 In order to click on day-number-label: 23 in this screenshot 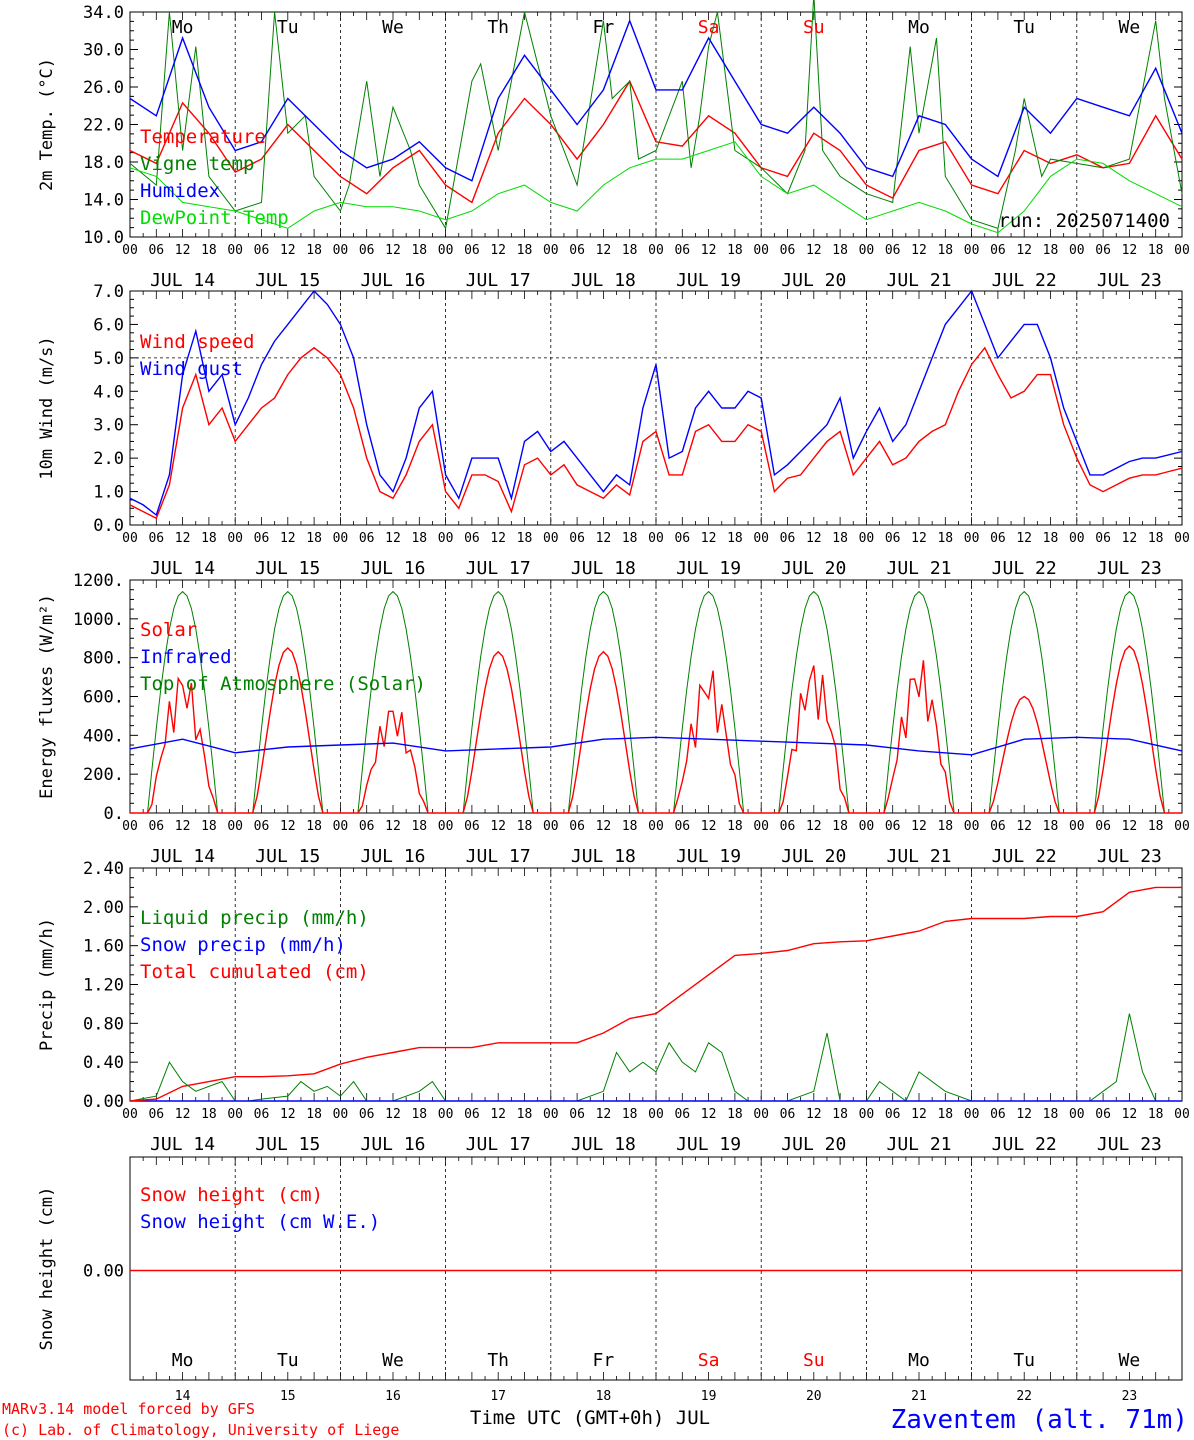, I will do `click(1130, 1396)`.